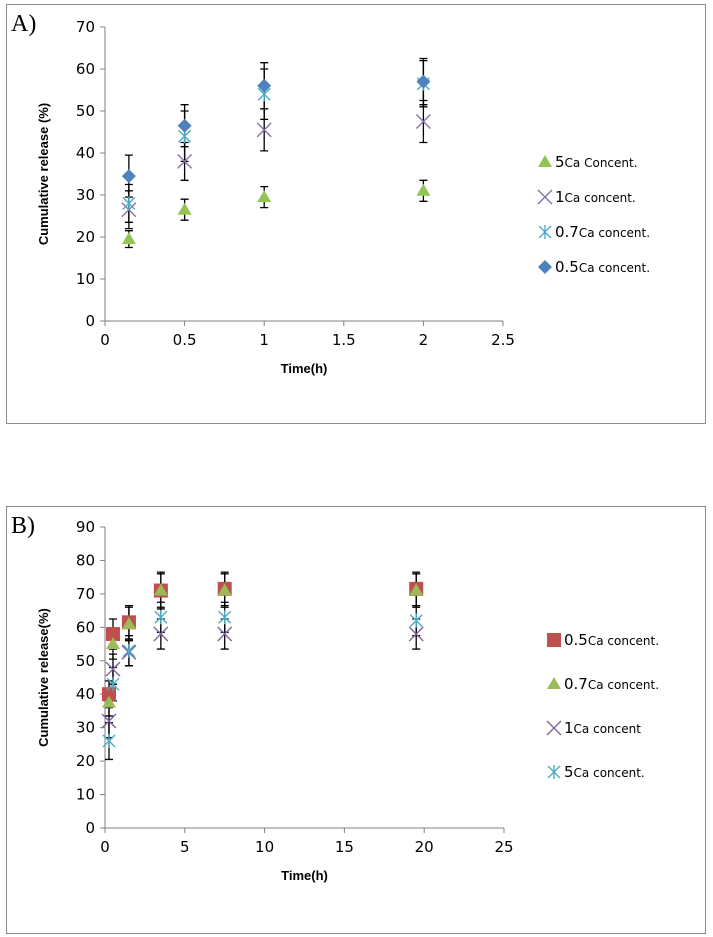 The image size is (713, 937). Describe the element at coordinates (43, 174) in the screenshot. I see `y-axis-title: Cumulative release (%)` at that location.